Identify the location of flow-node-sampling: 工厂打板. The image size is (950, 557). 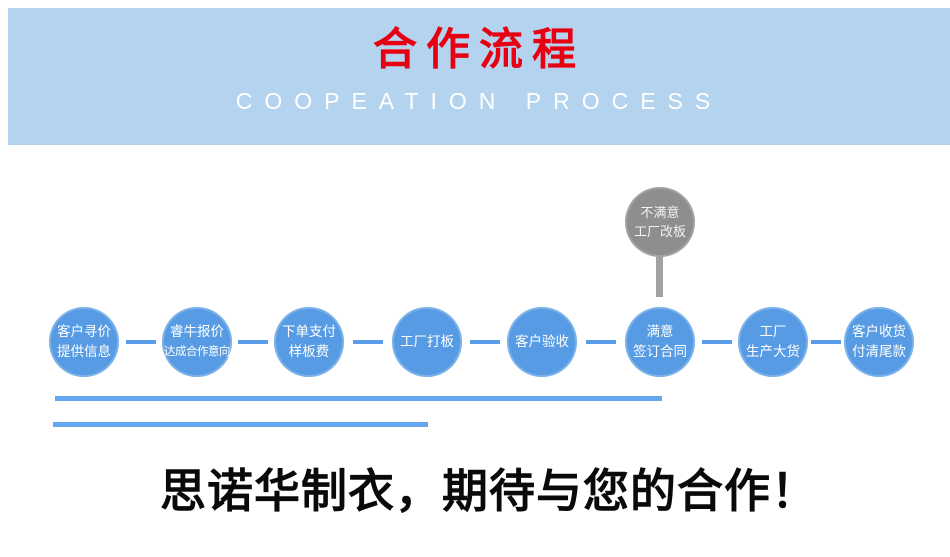
(427, 342).